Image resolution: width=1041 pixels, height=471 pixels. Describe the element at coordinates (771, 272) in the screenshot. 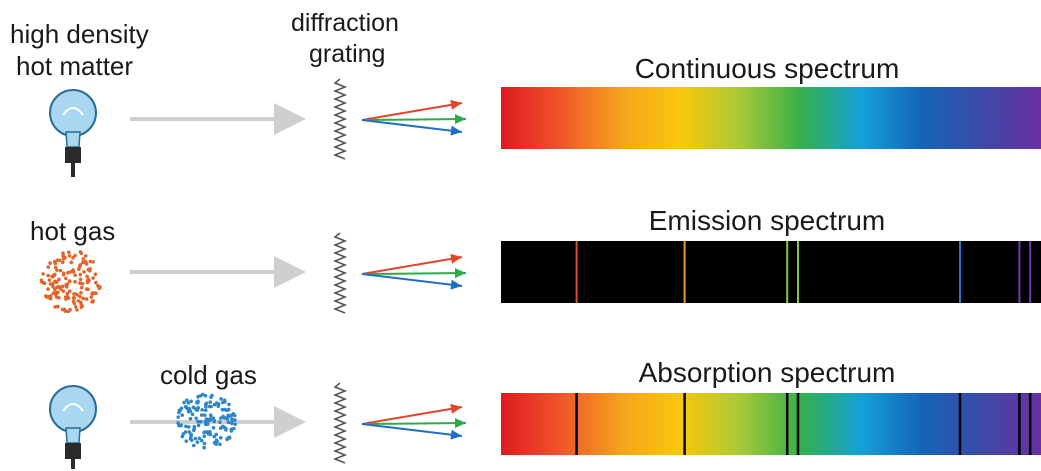

I see `spectrum-bar-emission` at that location.